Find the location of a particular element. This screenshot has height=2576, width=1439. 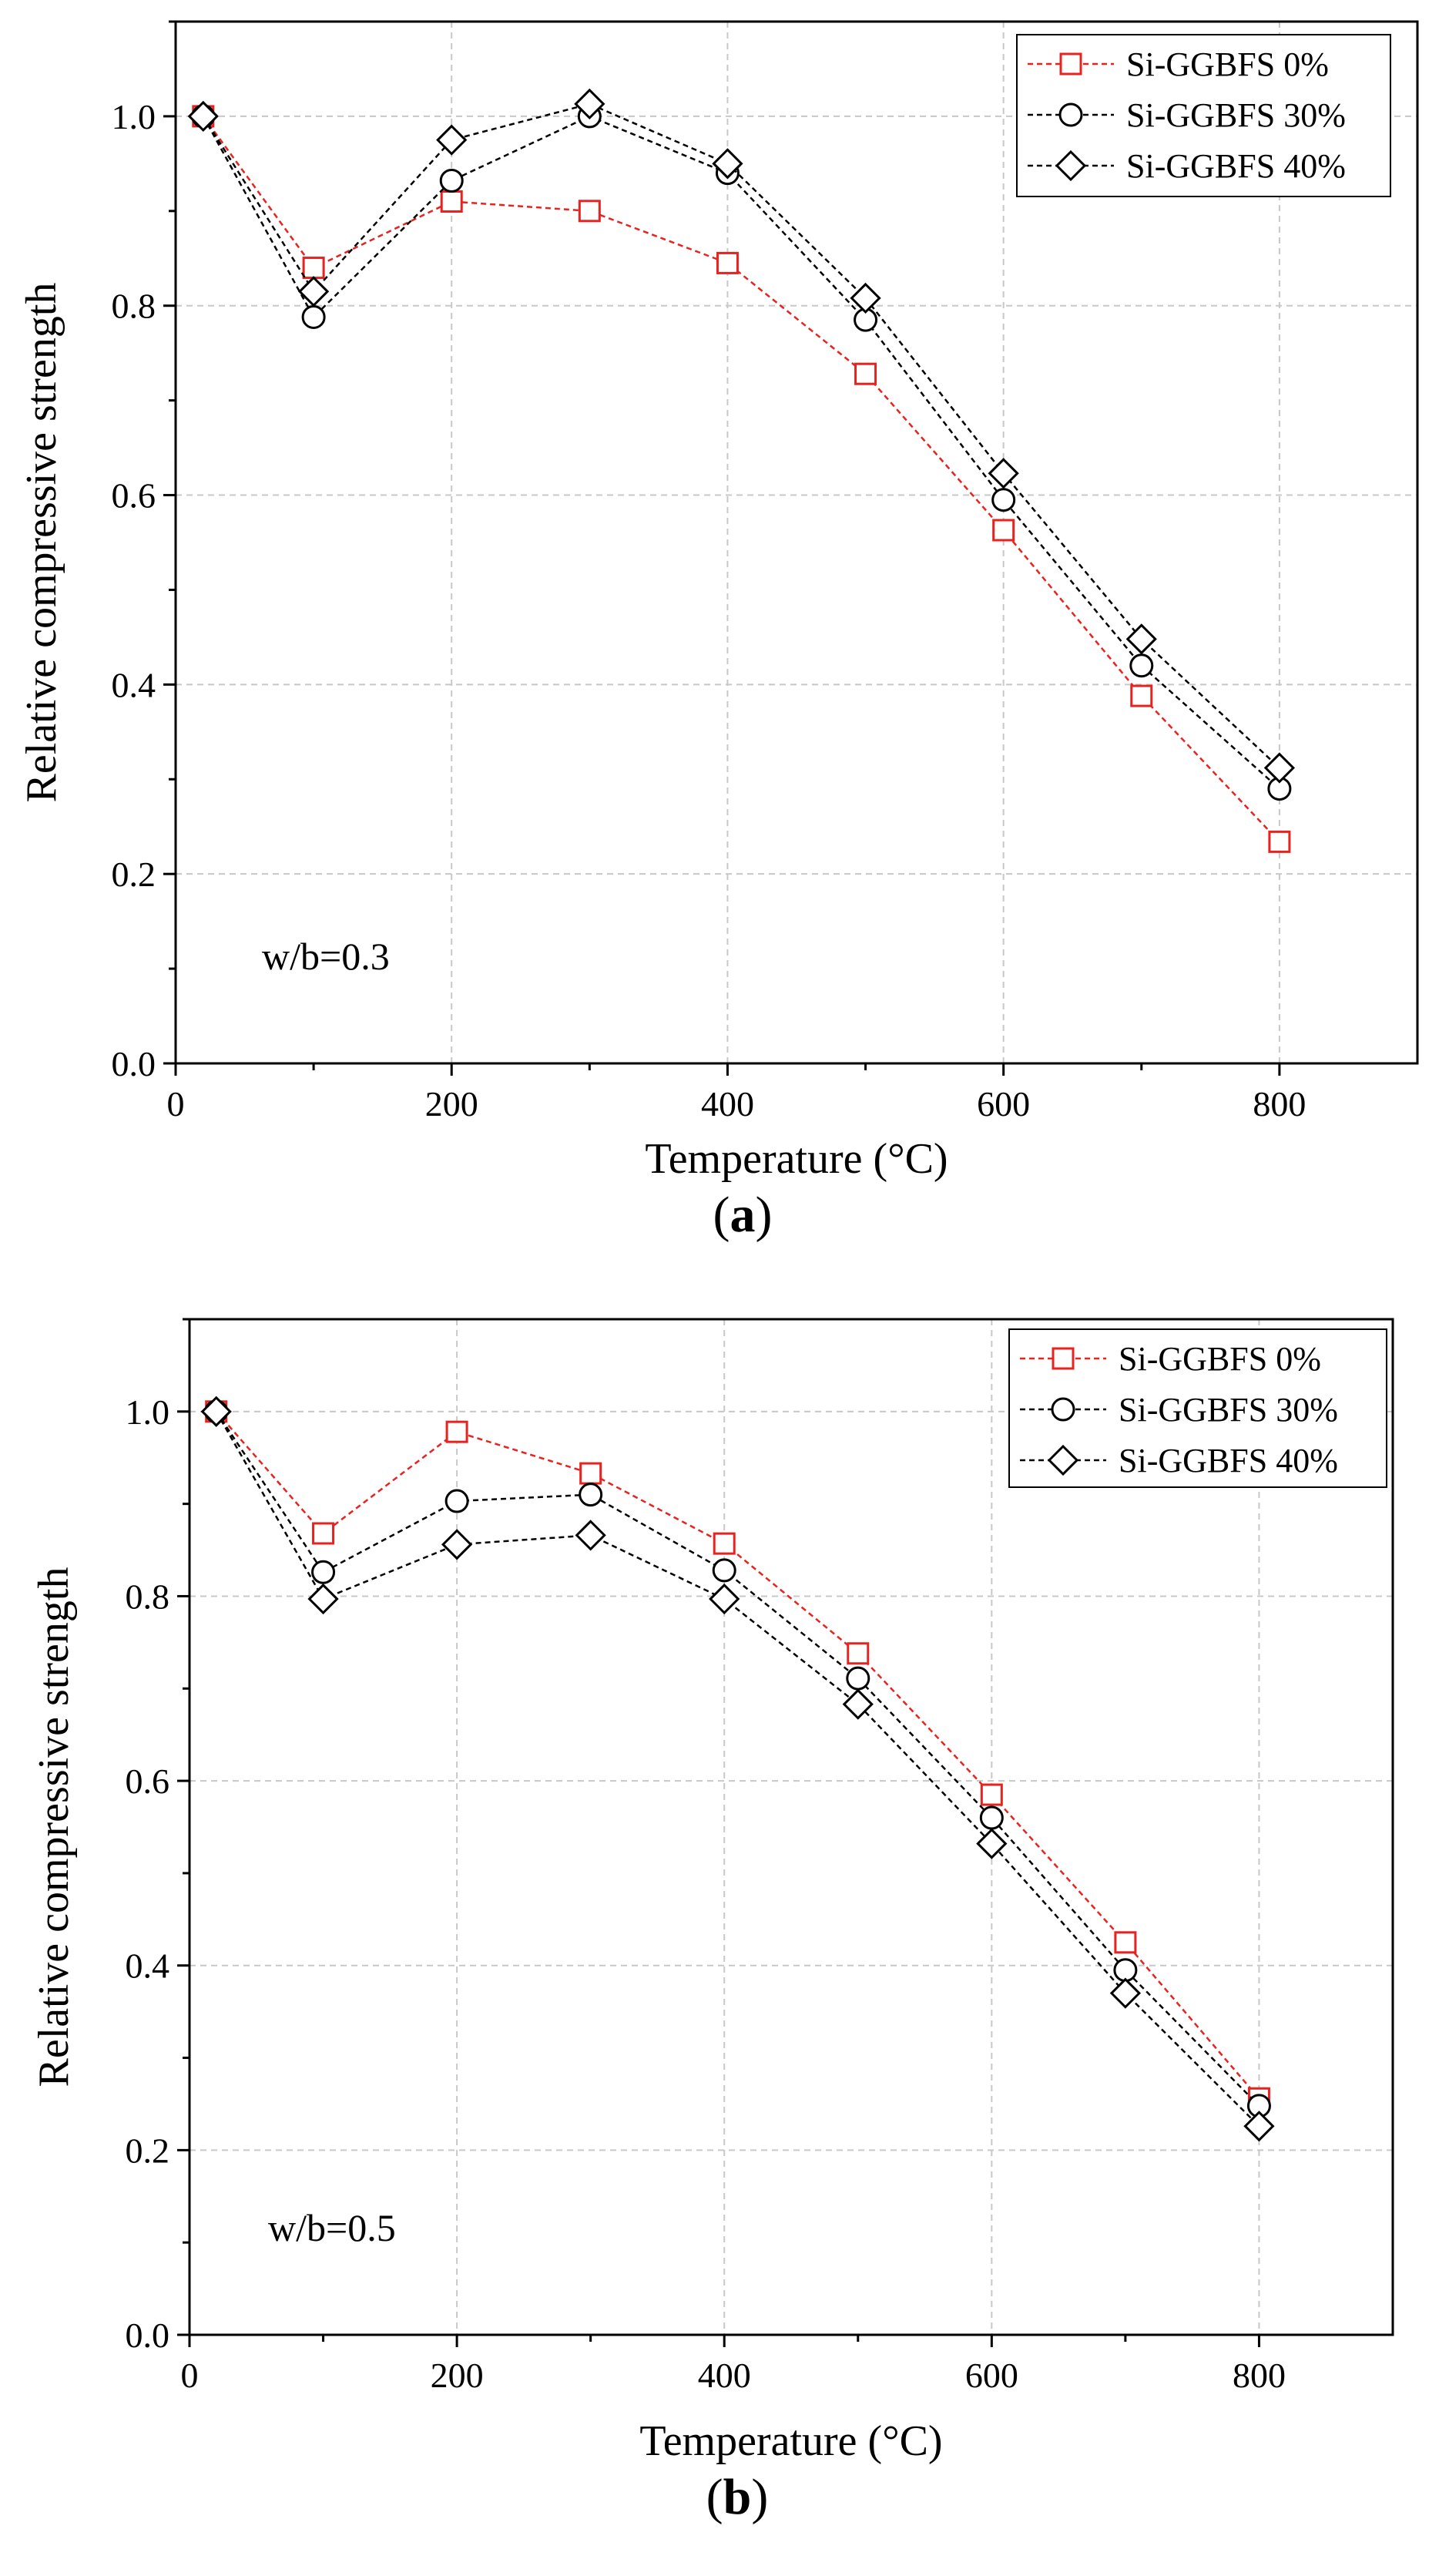

wb-annotation: w/b=0.5 is located at coordinates (332, 2227).